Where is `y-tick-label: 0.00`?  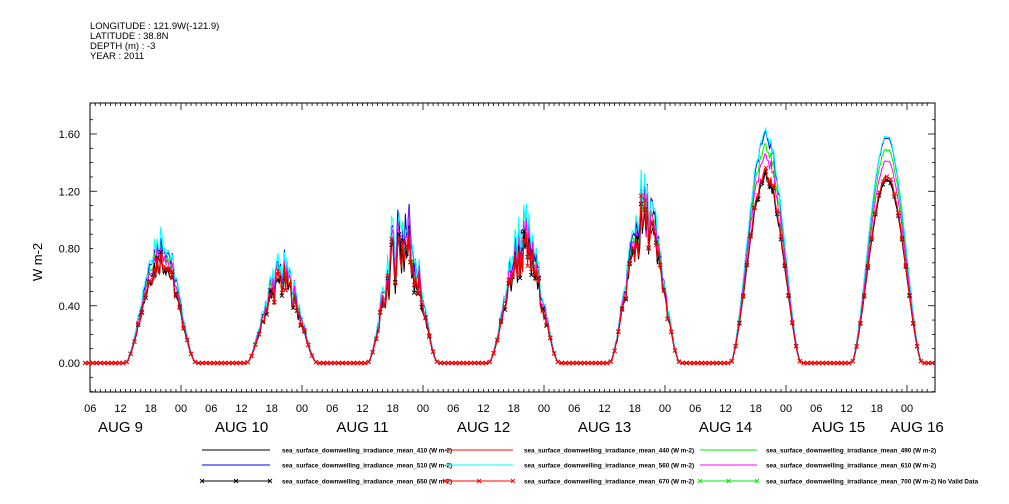 y-tick-label: 0.00 is located at coordinates (69, 364).